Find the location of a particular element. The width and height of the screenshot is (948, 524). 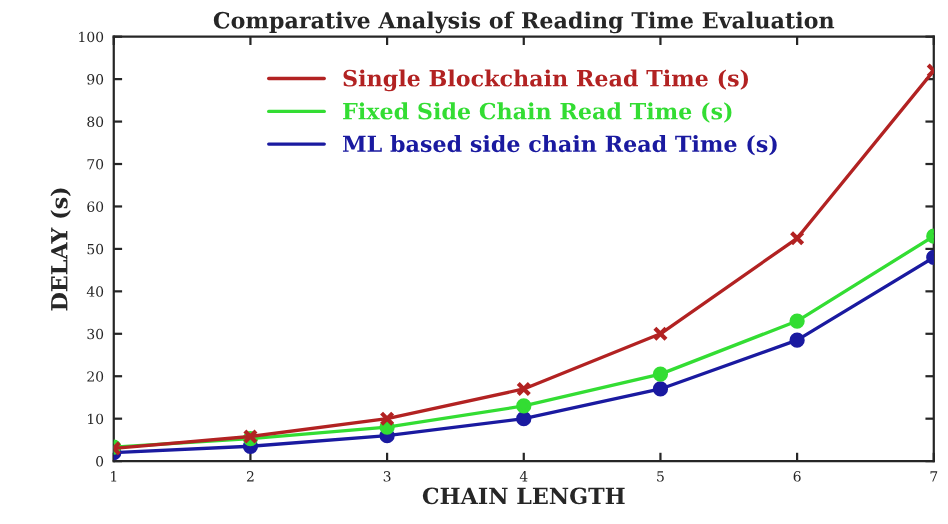

x-axis-title: CHAIN LENGTH is located at coordinates (523, 496).